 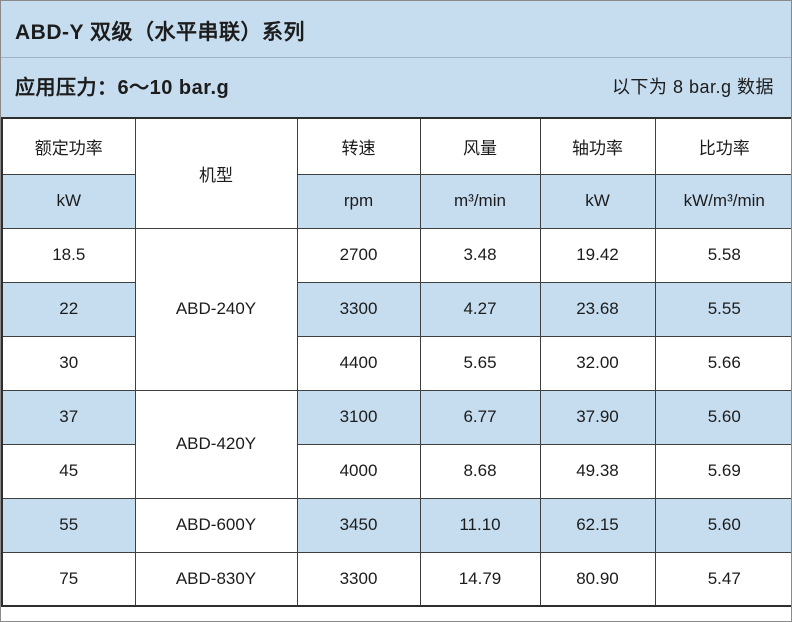 I want to click on header-unit-row: kW rpm m³/min kW kW/m³/min, so click(x=396, y=201).